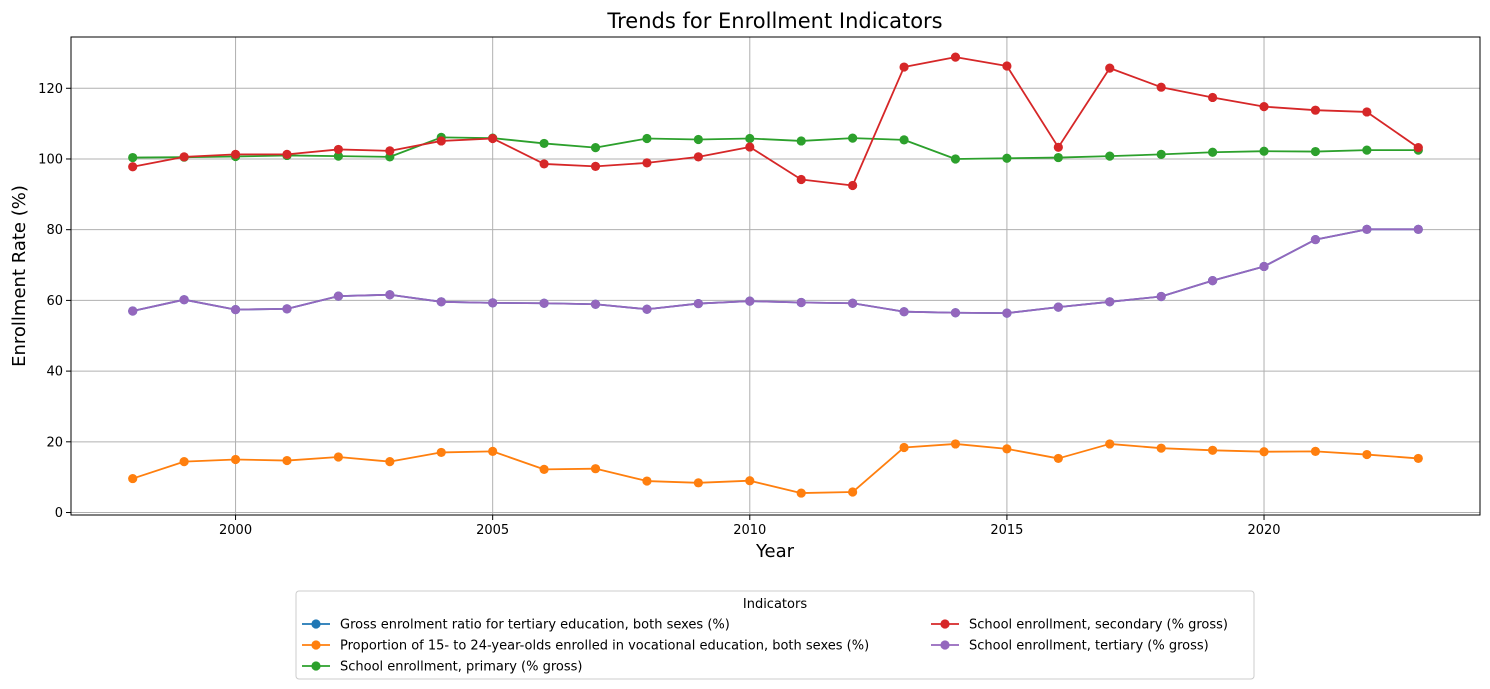 The image size is (1490, 689). Describe the element at coordinates (50, 89) in the screenshot. I see `y-tick-label: 120` at that location.